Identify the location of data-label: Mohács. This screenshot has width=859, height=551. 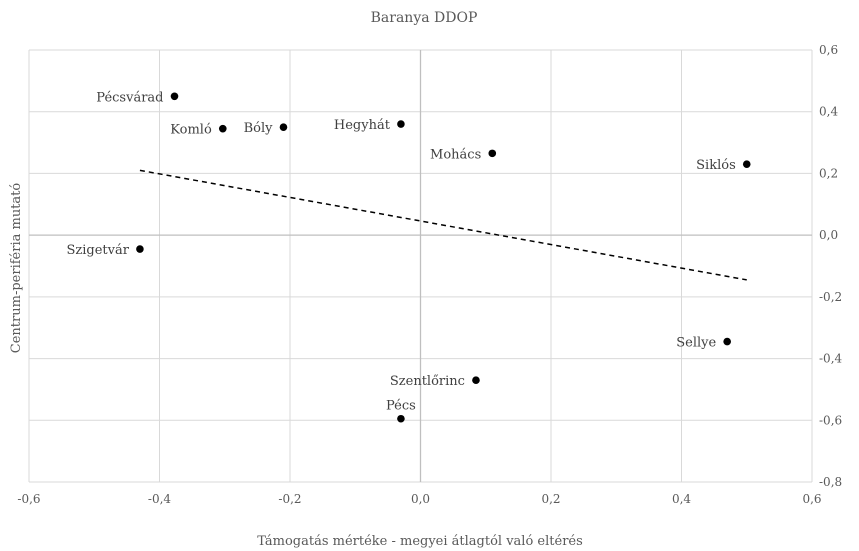
(455, 154).